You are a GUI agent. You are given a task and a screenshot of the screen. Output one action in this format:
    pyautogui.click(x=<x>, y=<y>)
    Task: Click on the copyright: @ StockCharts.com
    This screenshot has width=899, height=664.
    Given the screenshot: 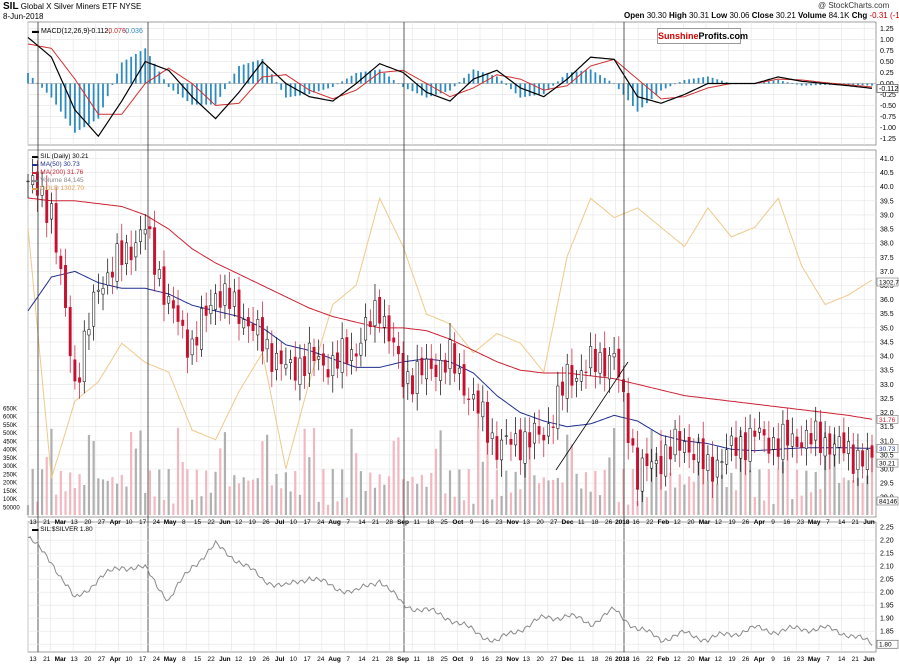 What is the action you would take?
    pyautogui.click(x=854, y=5)
    